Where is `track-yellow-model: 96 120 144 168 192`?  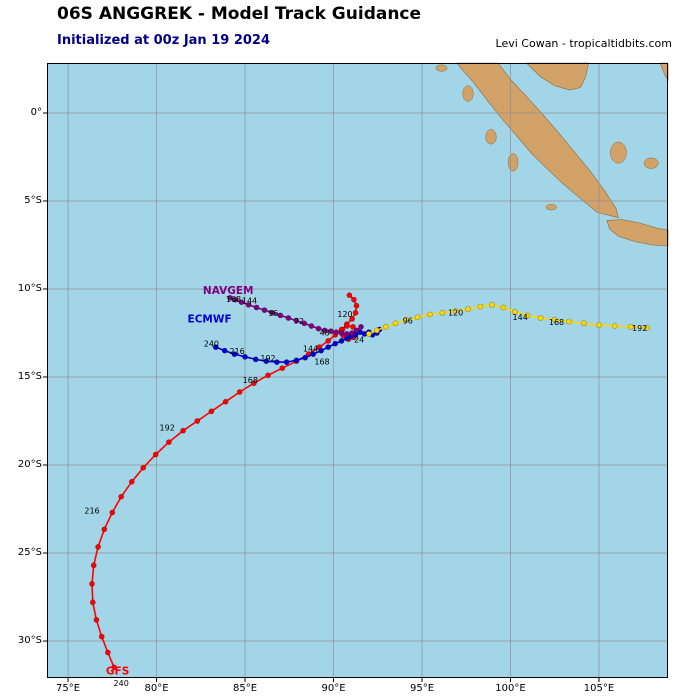
track-yellow-model: 96 120 144 168 192 is located at coordinates (507, 319).